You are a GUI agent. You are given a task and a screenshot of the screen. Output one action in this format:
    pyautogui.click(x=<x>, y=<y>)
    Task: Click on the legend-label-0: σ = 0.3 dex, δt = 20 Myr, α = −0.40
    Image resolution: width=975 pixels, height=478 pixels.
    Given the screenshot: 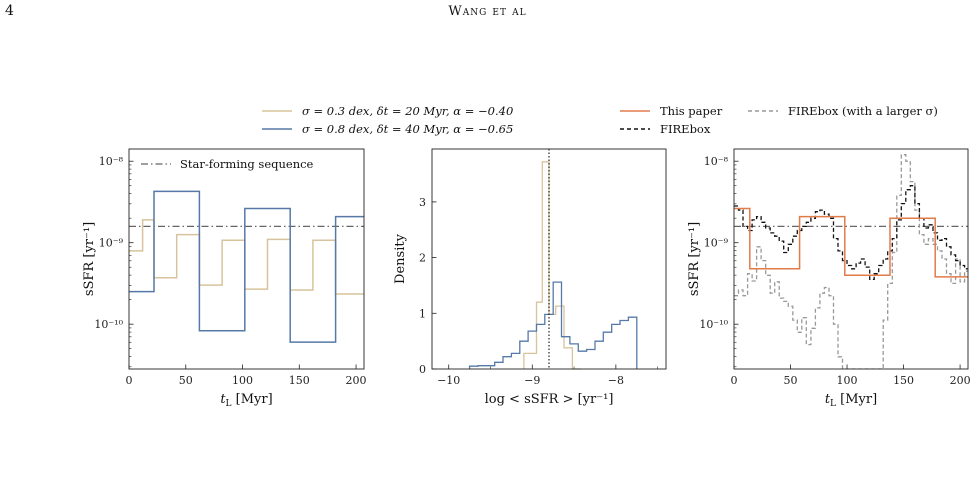 What is the action you would take?
    pyautogui.click(x=407, y=111)
    